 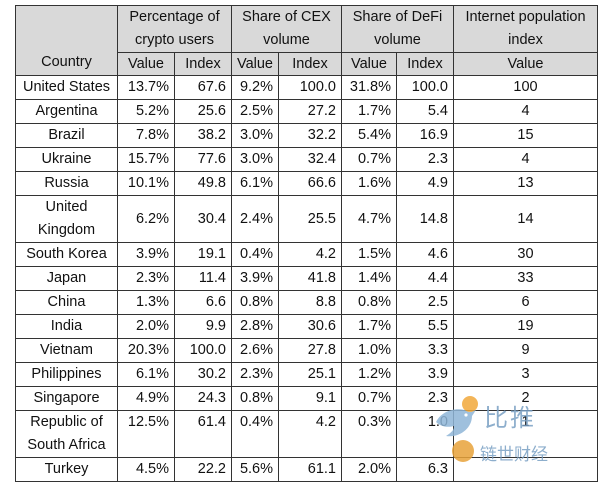 I want to click on defi-index-subheader: Index, so click(x=425, y=64).